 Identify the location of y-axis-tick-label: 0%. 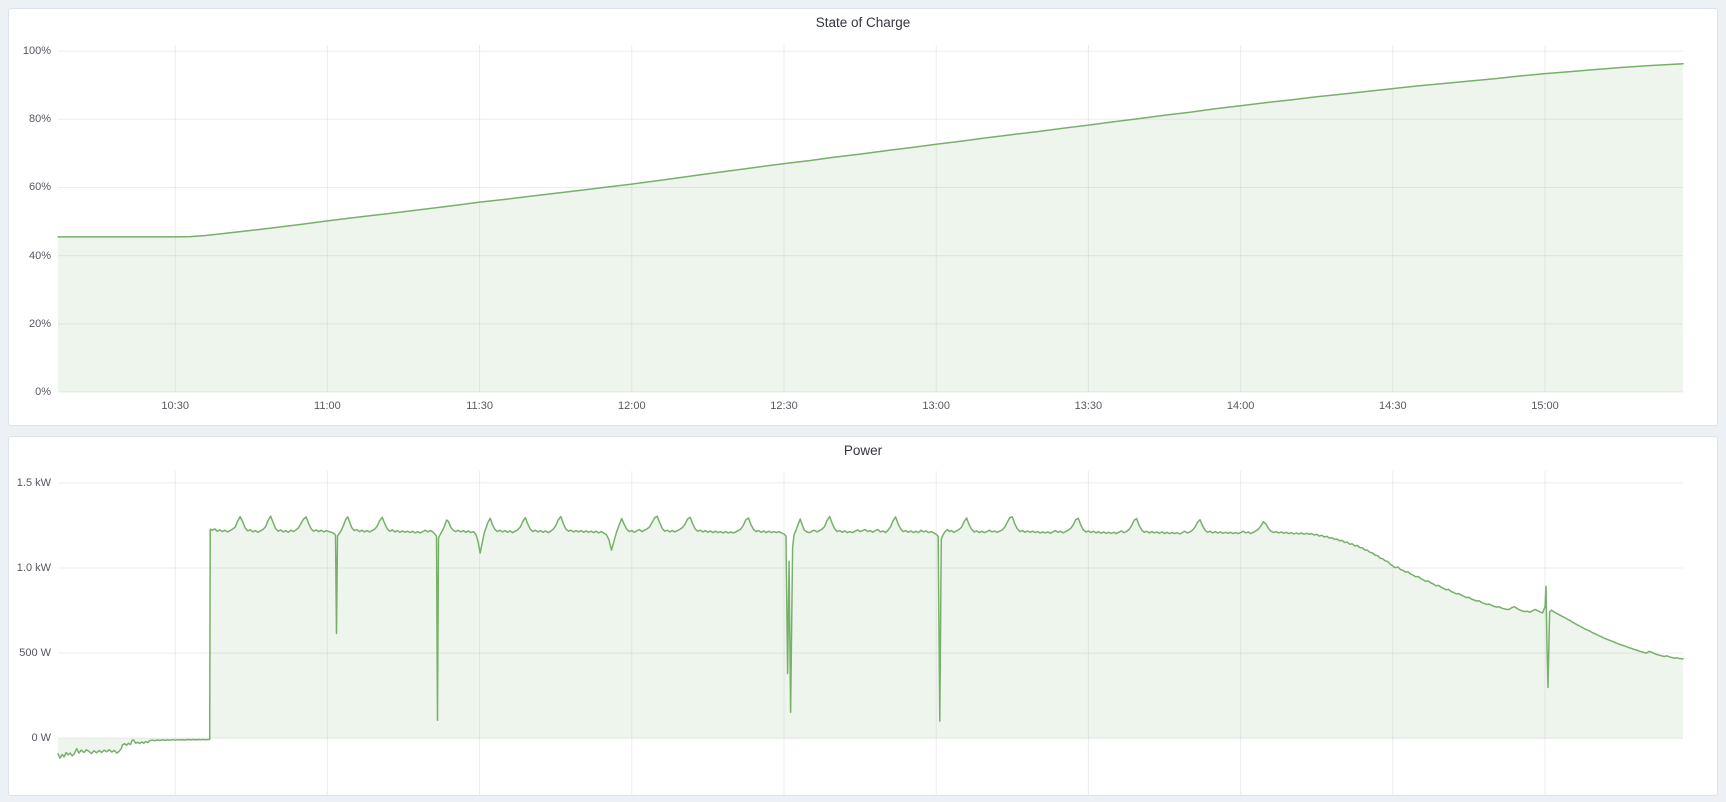
(43, 392).